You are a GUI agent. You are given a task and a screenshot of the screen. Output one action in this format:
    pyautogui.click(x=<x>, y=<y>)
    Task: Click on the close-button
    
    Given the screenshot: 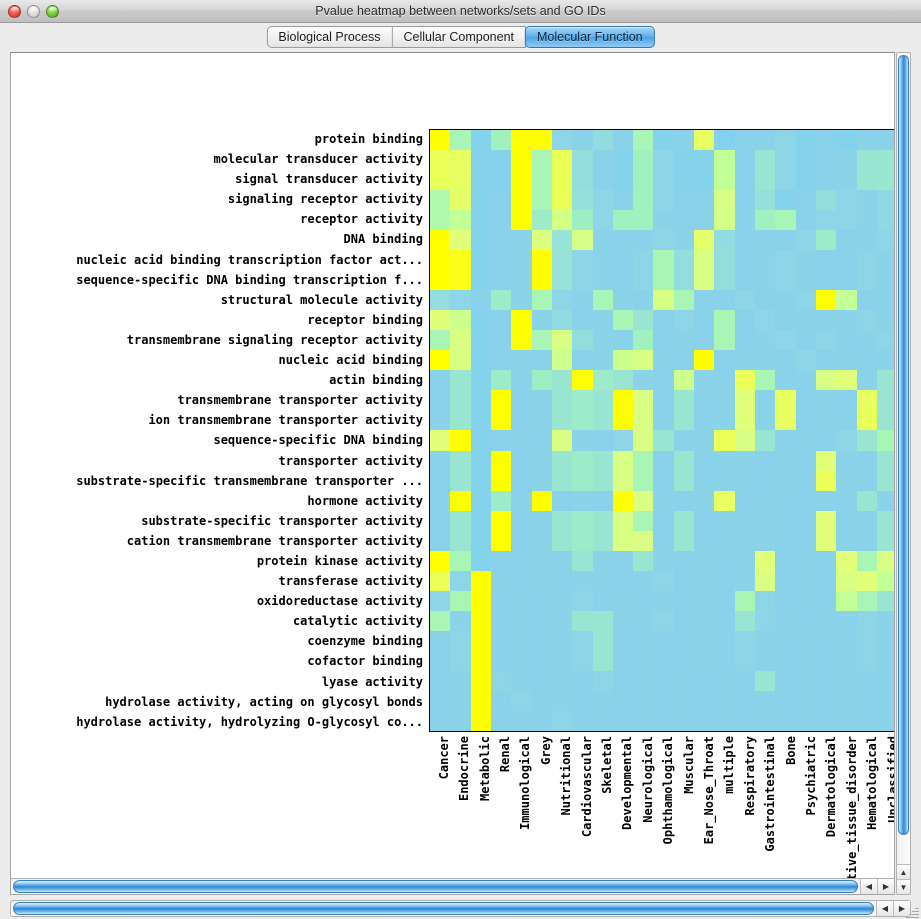 What is the action you would take?
    pyautogui.click(x=14, y=11)
    